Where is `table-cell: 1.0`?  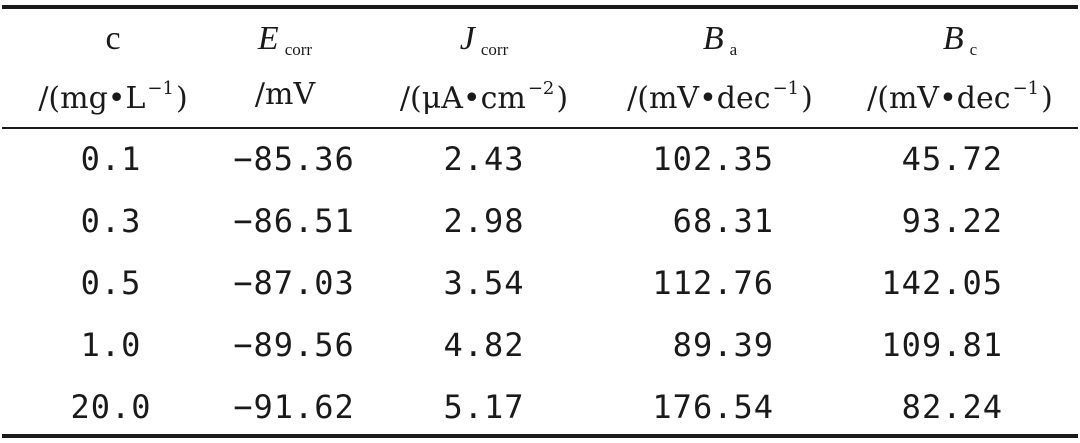 table-cell: 1.0 is located at coordinates (111, 345).